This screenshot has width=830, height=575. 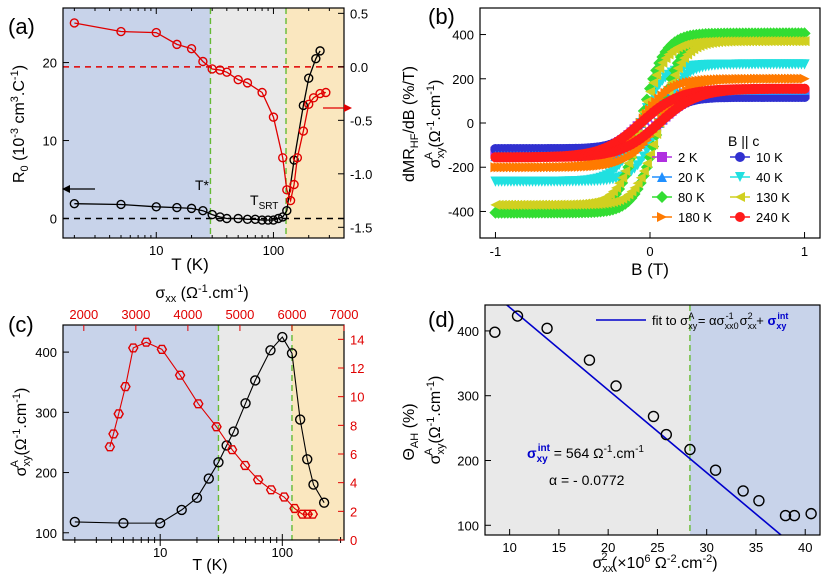 I want to click on sigma-int-annotation: σxyint = 564 Ω-1.cm-1, so click(x=585, y=454).